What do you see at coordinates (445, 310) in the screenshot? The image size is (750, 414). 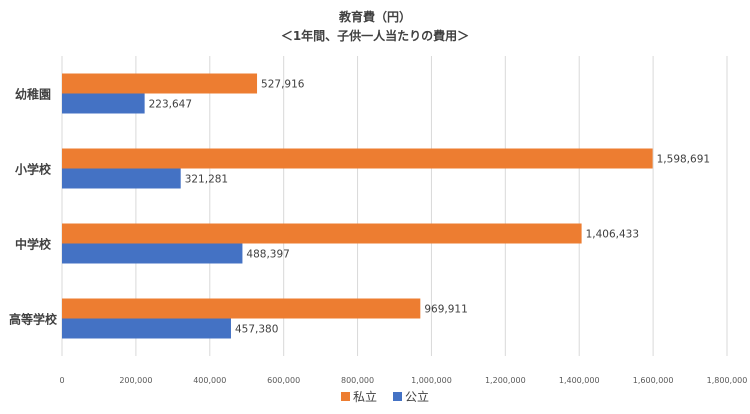 I see `data-label: 969,911` at bounding box center [445, 310].